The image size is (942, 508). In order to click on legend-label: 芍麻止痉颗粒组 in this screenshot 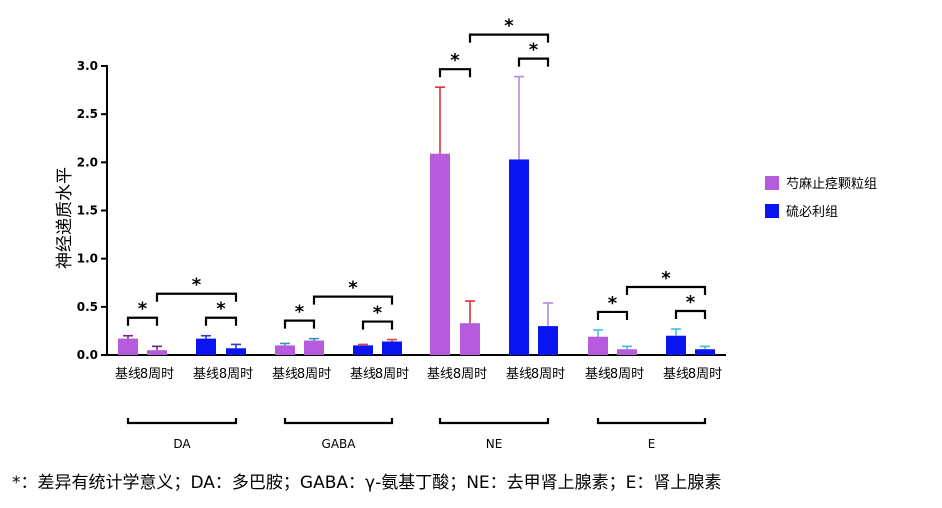, I will do `click(831, 184)`.